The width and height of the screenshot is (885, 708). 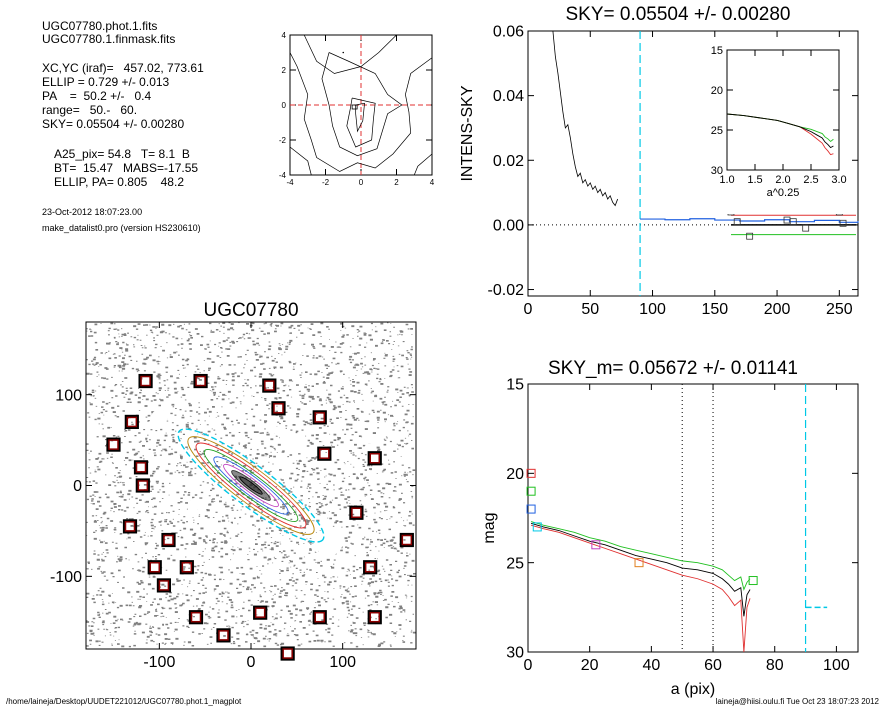 What do you see at coordinates (467, 133) in the screenshot?
I see `y-axis-label: INTENS-SKY` at bounding box center [467, 133].